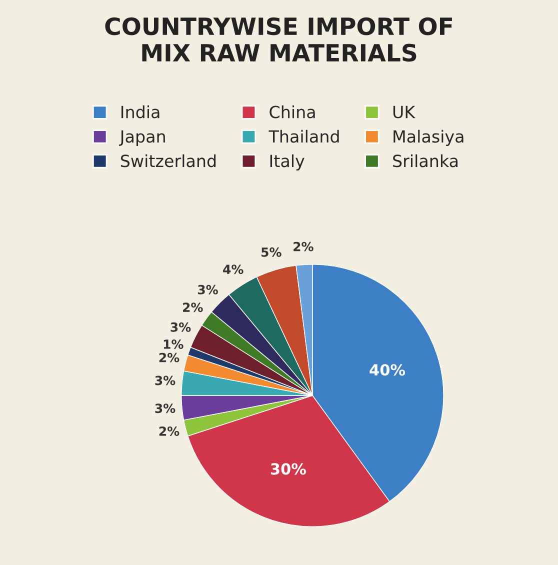  I want to click on data-label: 30%, so click(288, 469).